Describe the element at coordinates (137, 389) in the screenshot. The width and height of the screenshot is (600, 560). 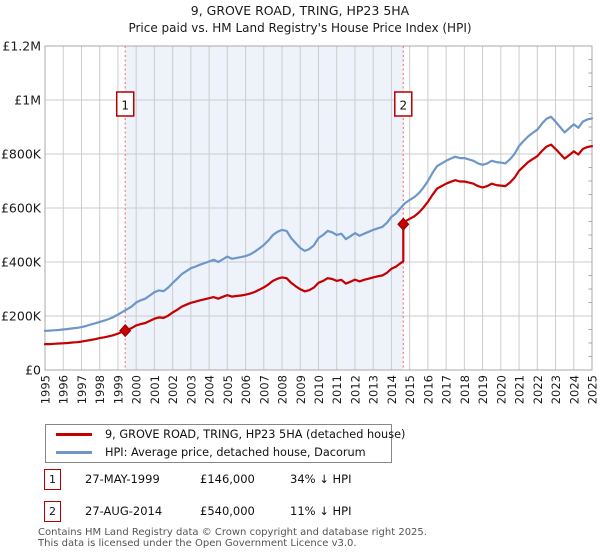
I see `x-tick-label: 2000` at that location.